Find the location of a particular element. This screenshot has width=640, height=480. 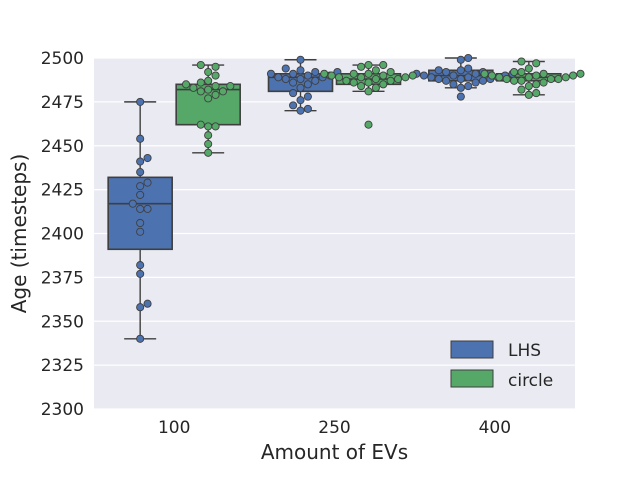

y-tick-label: 2425 is located at coordinates (62, 191).